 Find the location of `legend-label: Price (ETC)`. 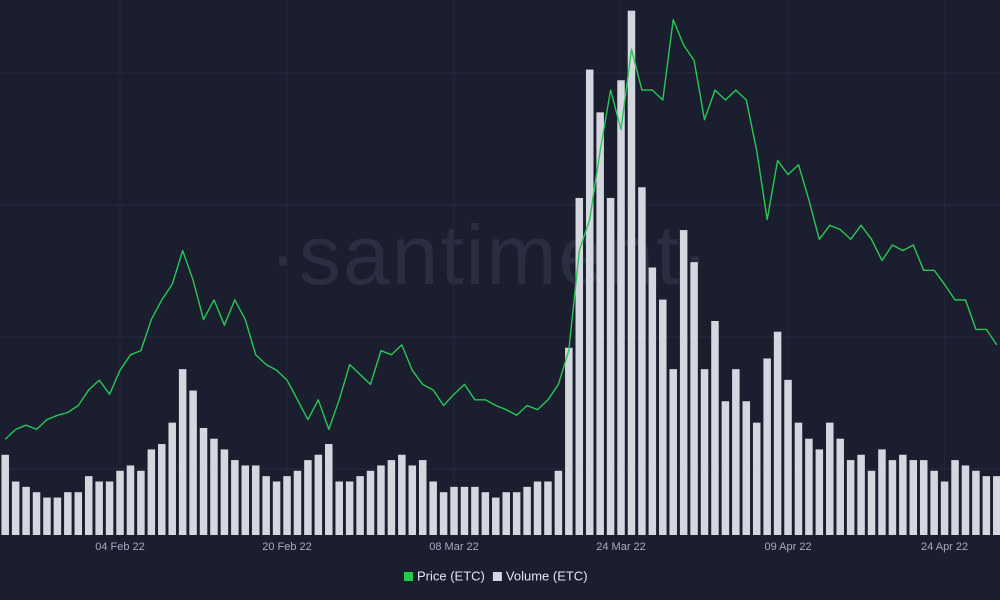

legend-label: Price (ETC) is located at coordinates (451, 575).